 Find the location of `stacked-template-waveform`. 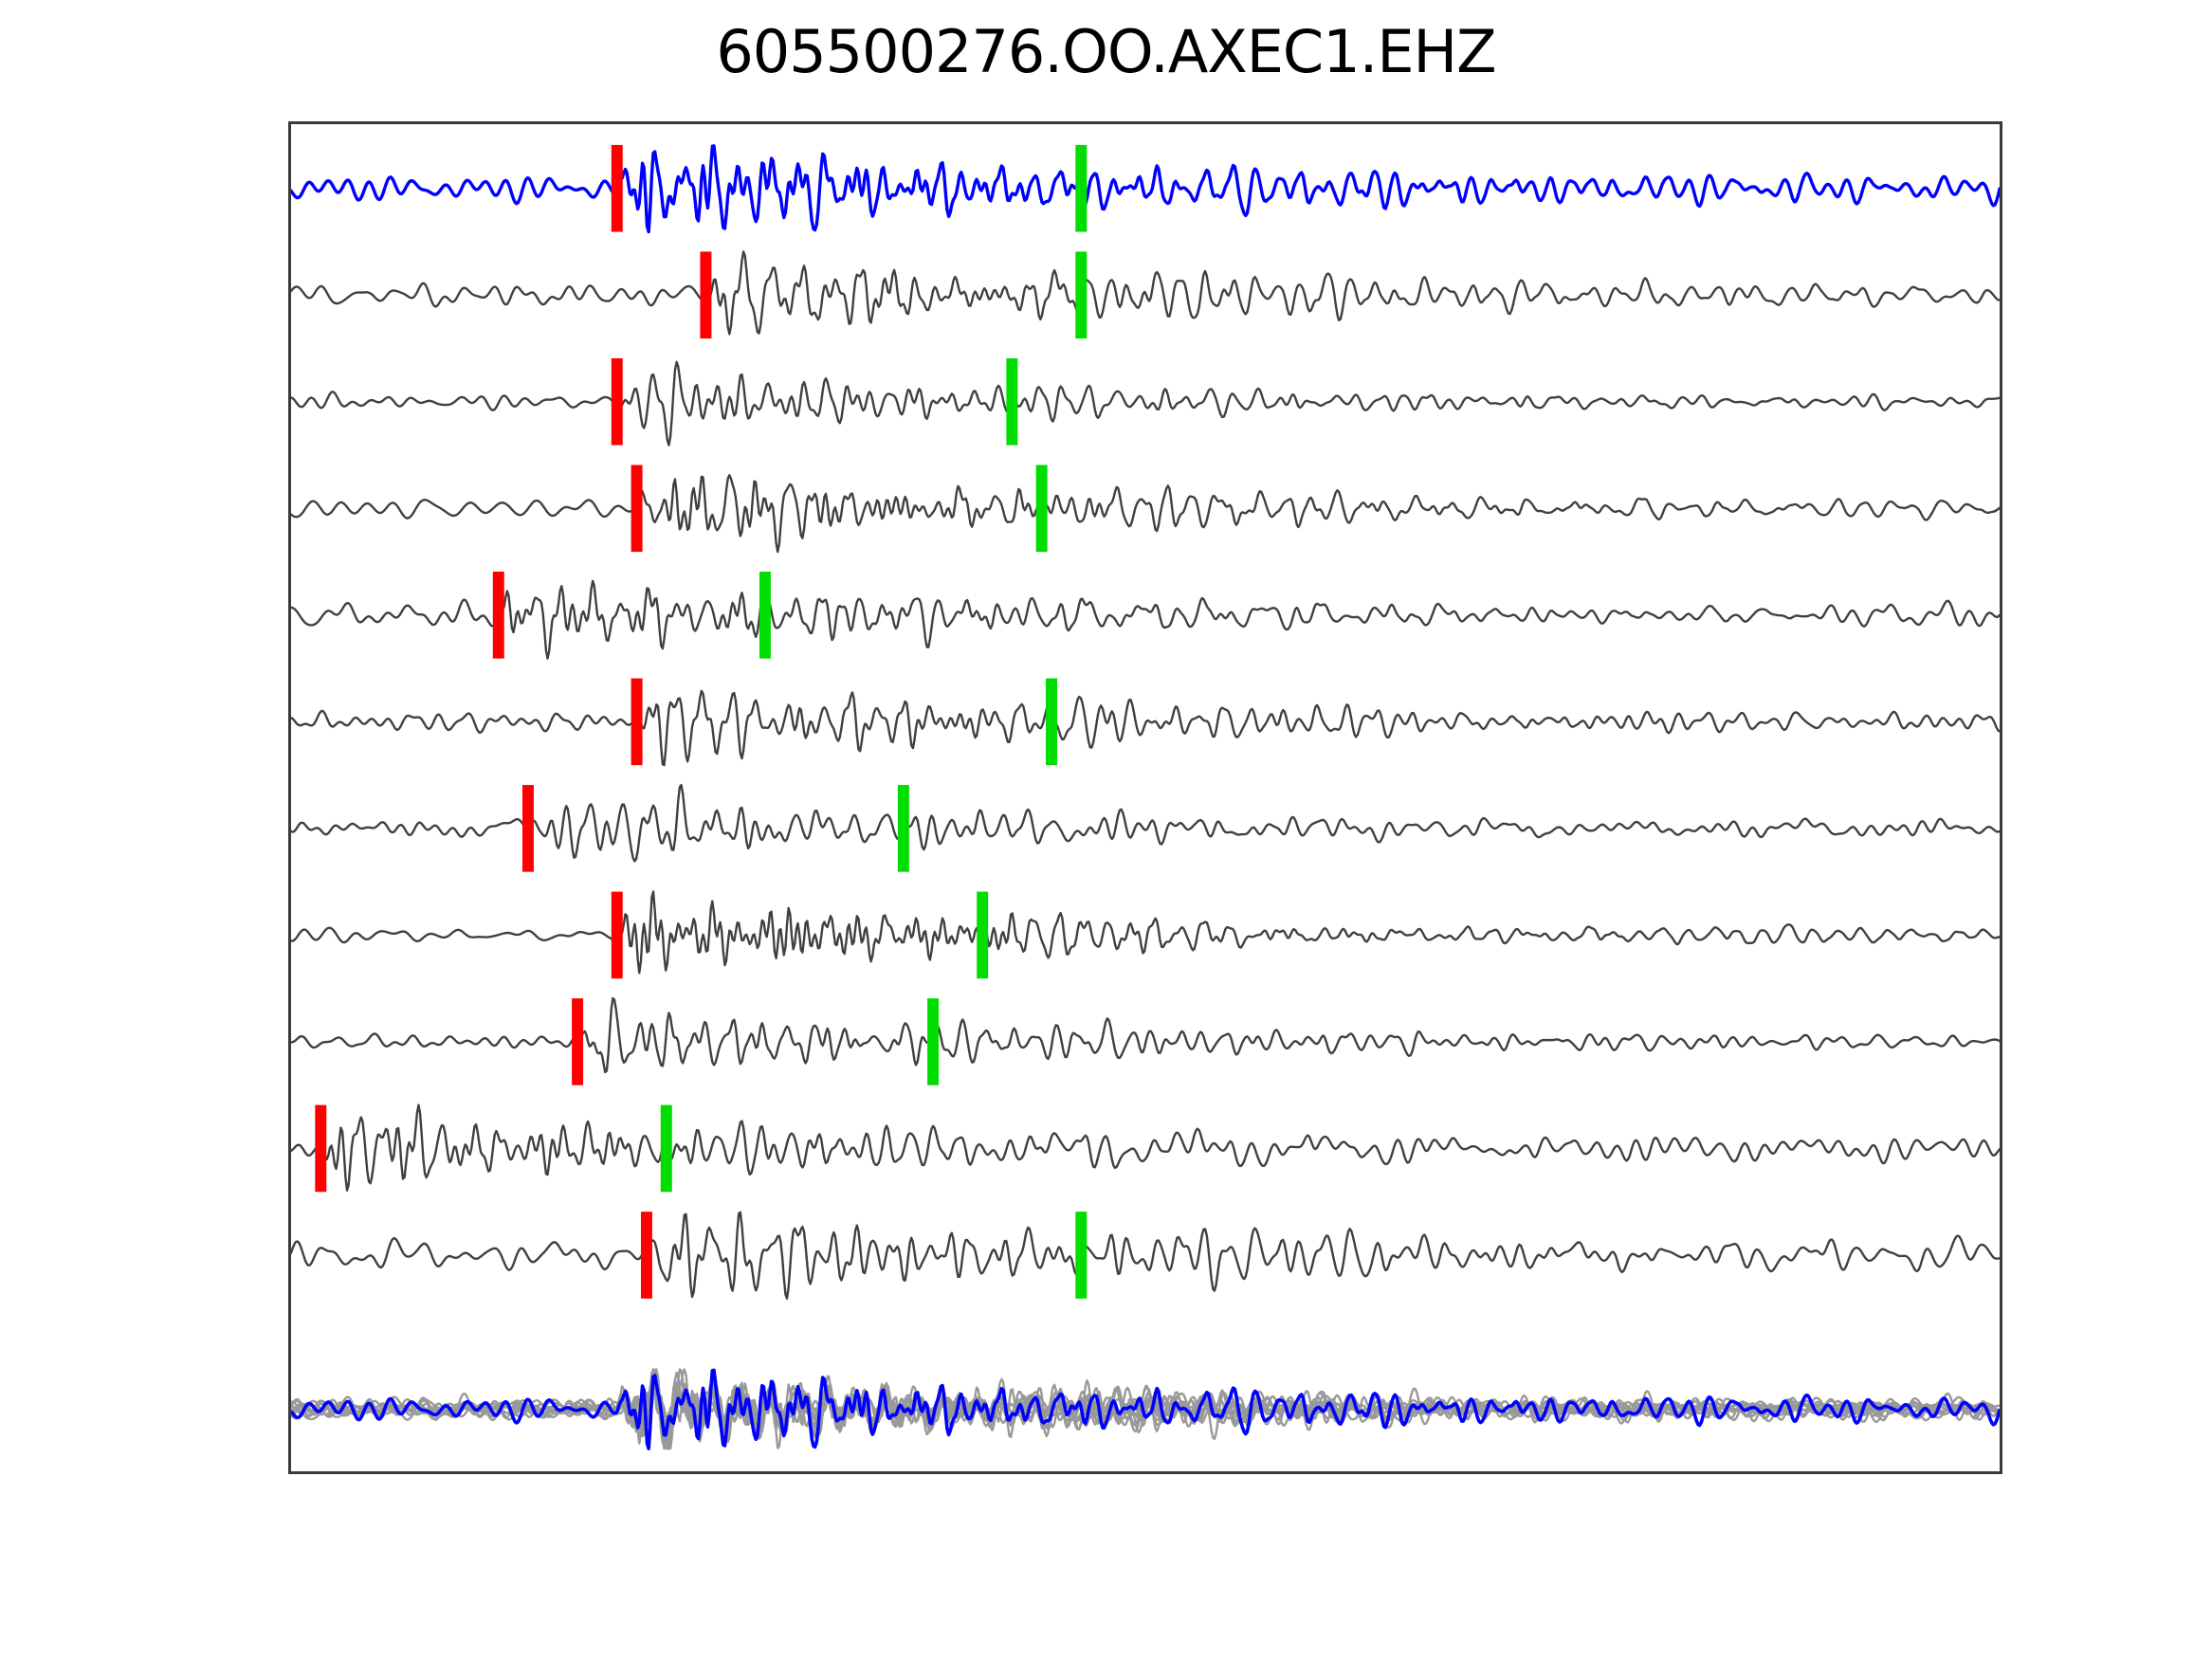

stacked-template-waveform is located at coordinates (1145, 1409).